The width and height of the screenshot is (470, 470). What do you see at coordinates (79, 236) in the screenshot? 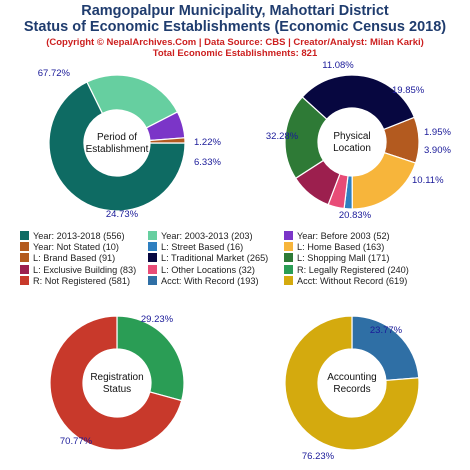
I see `legend-label: Year: 2013-2018 (556)` at bounding box center [79, 236].